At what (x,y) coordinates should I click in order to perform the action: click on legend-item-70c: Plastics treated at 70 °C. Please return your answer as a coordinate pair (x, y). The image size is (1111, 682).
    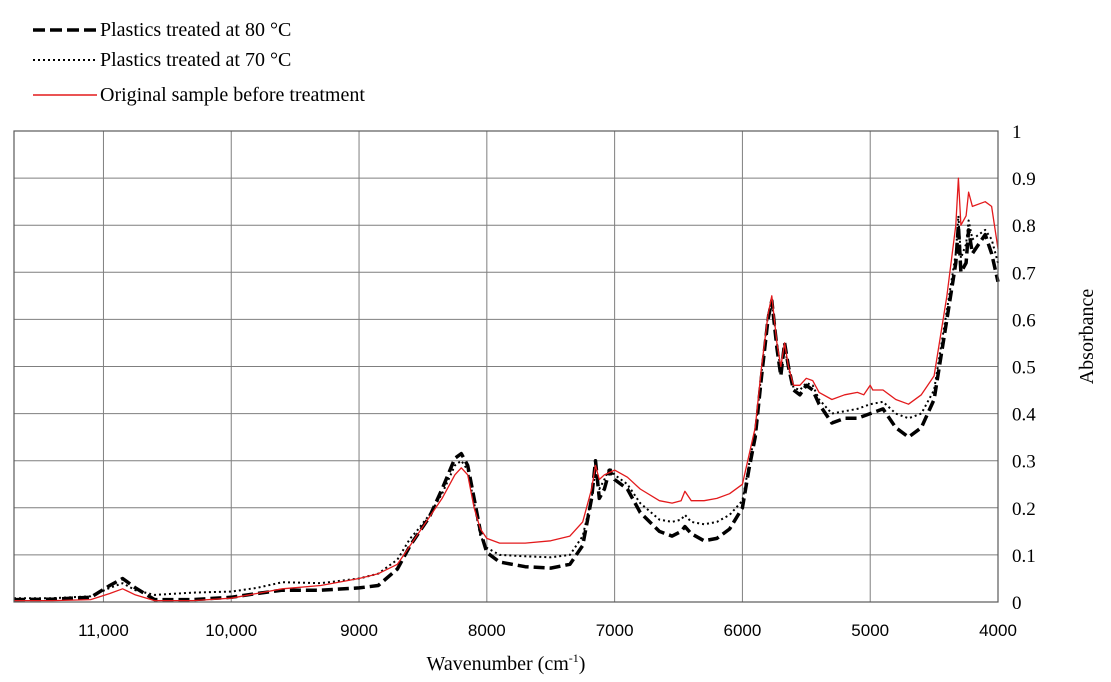
    Looking at the image, I should click on (162, 60).